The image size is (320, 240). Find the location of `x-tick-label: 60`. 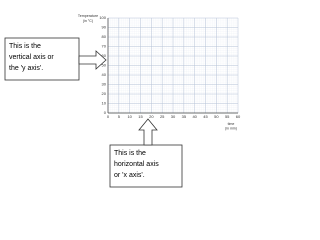

x-tick-label: 60 is located at coordinates (238, 116).